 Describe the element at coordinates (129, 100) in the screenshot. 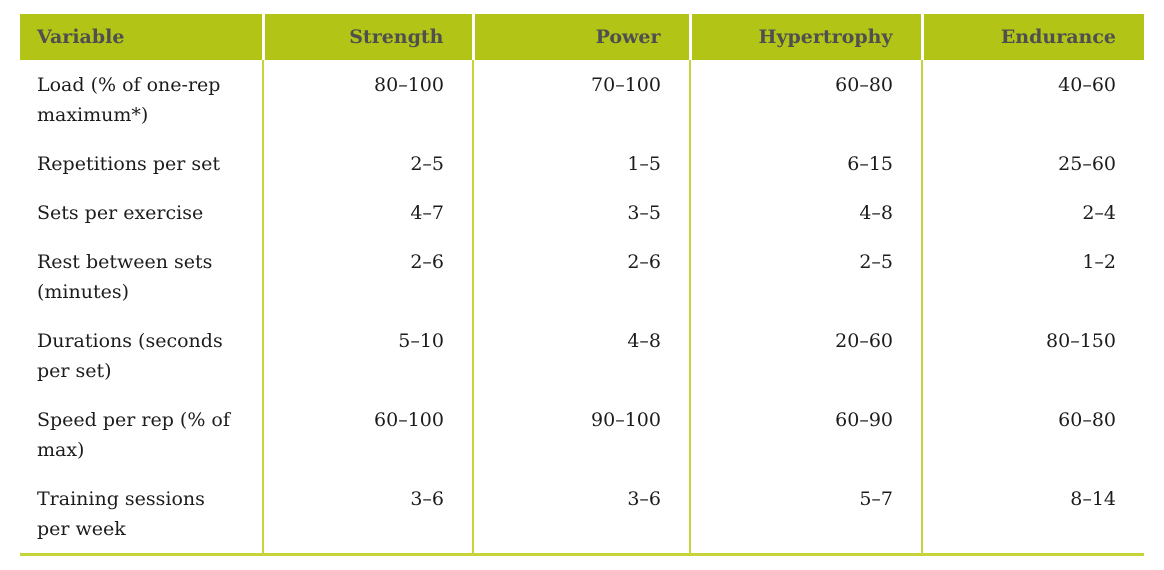

I see `row-label: Load (% of one-rep maximum*)` at that location.